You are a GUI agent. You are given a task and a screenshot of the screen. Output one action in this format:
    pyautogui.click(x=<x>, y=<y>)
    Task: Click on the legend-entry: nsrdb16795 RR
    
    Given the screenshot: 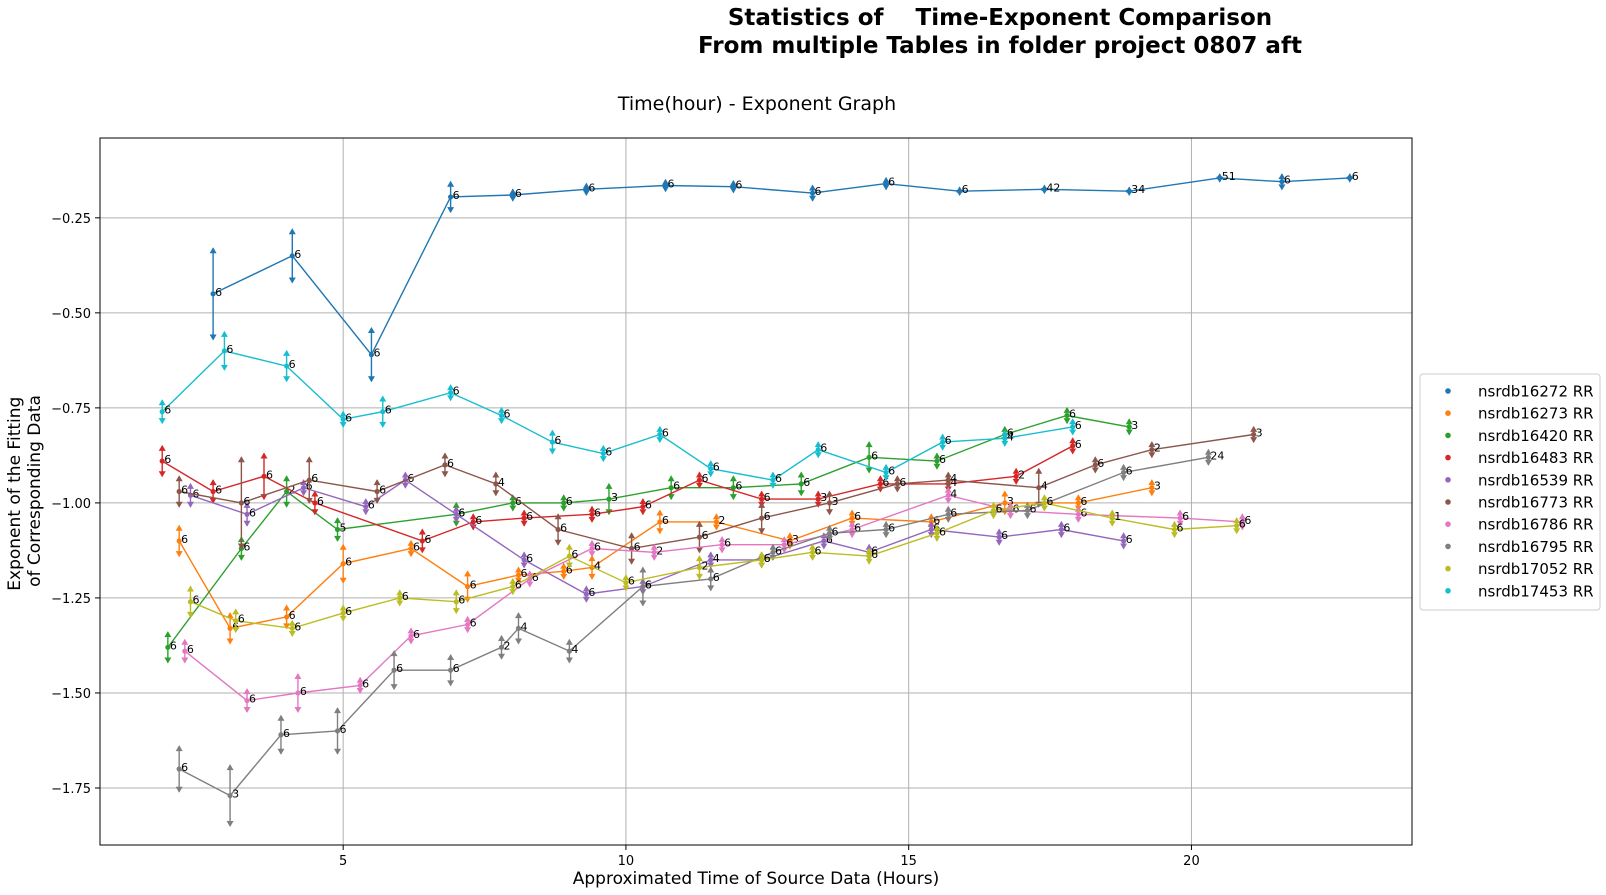 What is the action you would take?
    pyautogui.click(x=1536, y=547)
    